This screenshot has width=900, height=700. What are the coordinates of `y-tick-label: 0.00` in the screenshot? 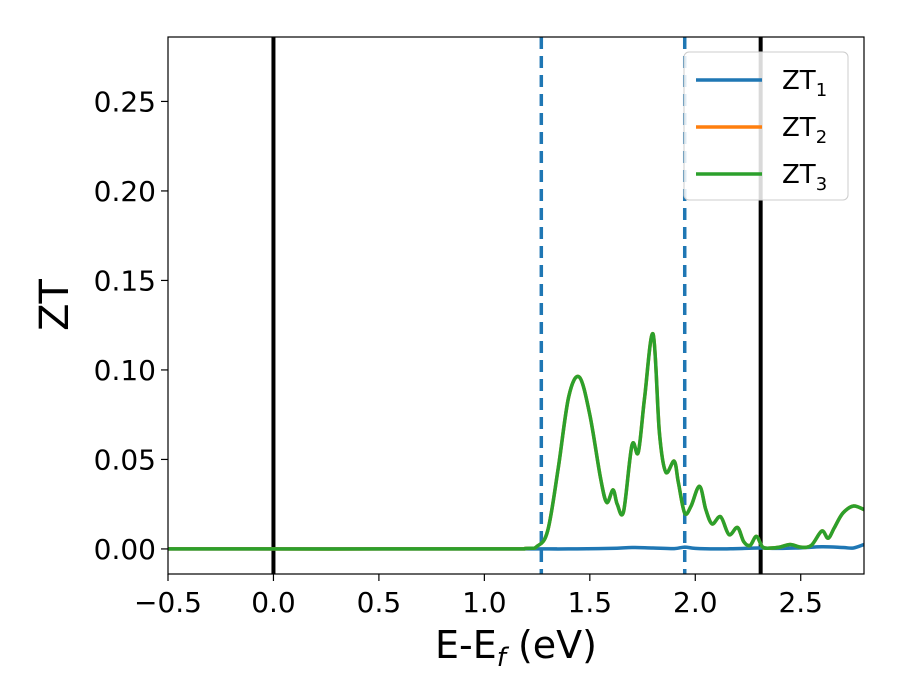 It's located at (125, 549).